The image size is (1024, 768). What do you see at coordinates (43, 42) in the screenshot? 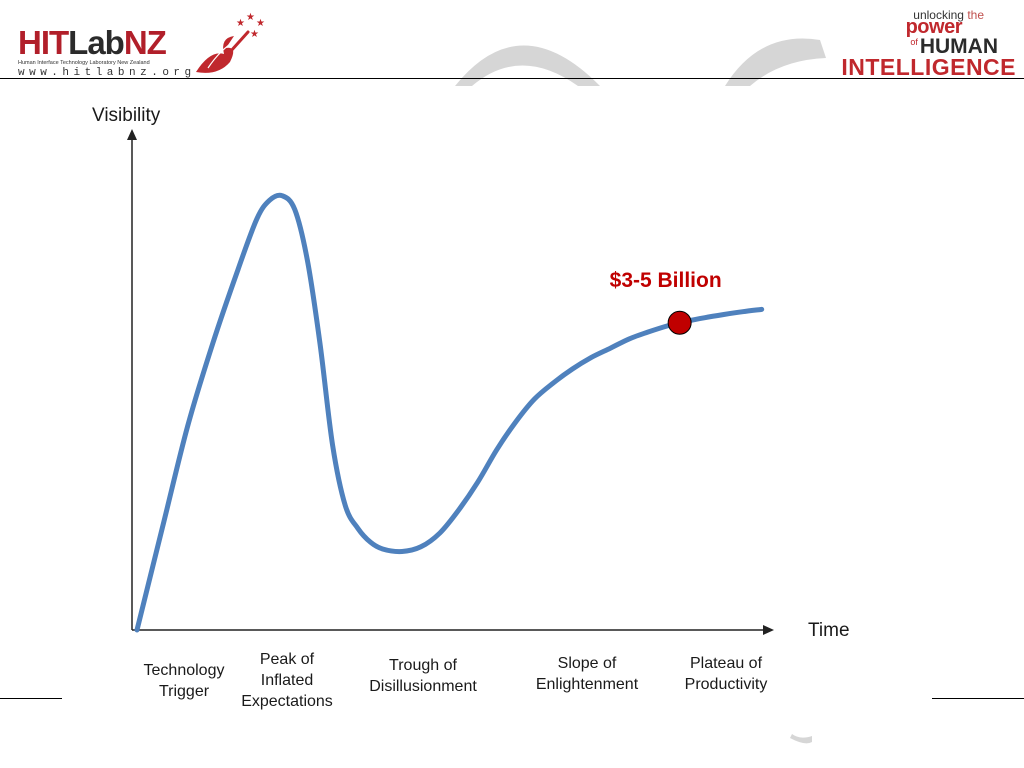
I see `logo-hit: HIT` at bounding box center [43, 42].